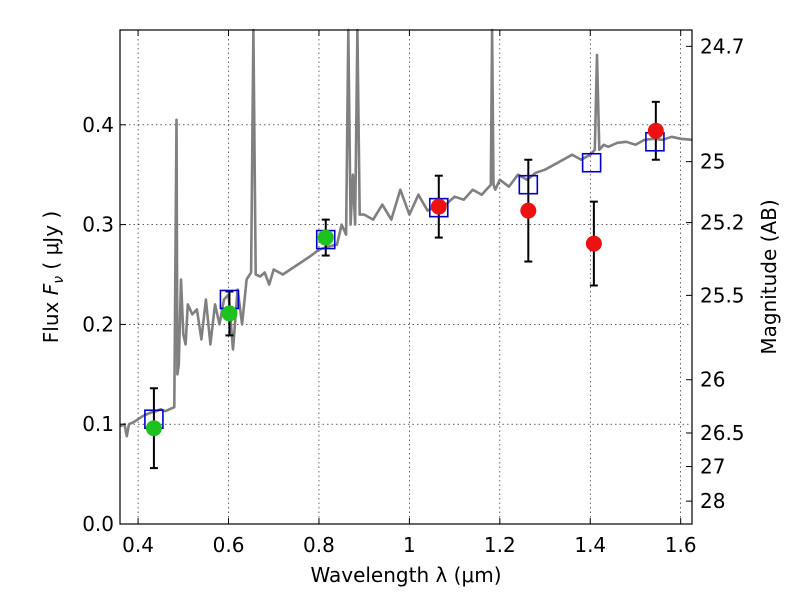  Describe the element at coordinates (319, 545) in the screenshot. I see `x-tick-label: 0.8` at that location.